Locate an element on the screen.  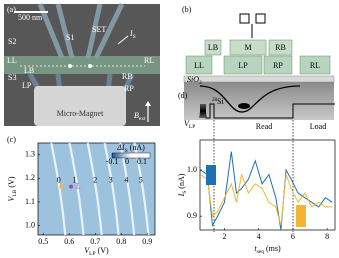
subscript: ext is located at coordinates (142, 119).